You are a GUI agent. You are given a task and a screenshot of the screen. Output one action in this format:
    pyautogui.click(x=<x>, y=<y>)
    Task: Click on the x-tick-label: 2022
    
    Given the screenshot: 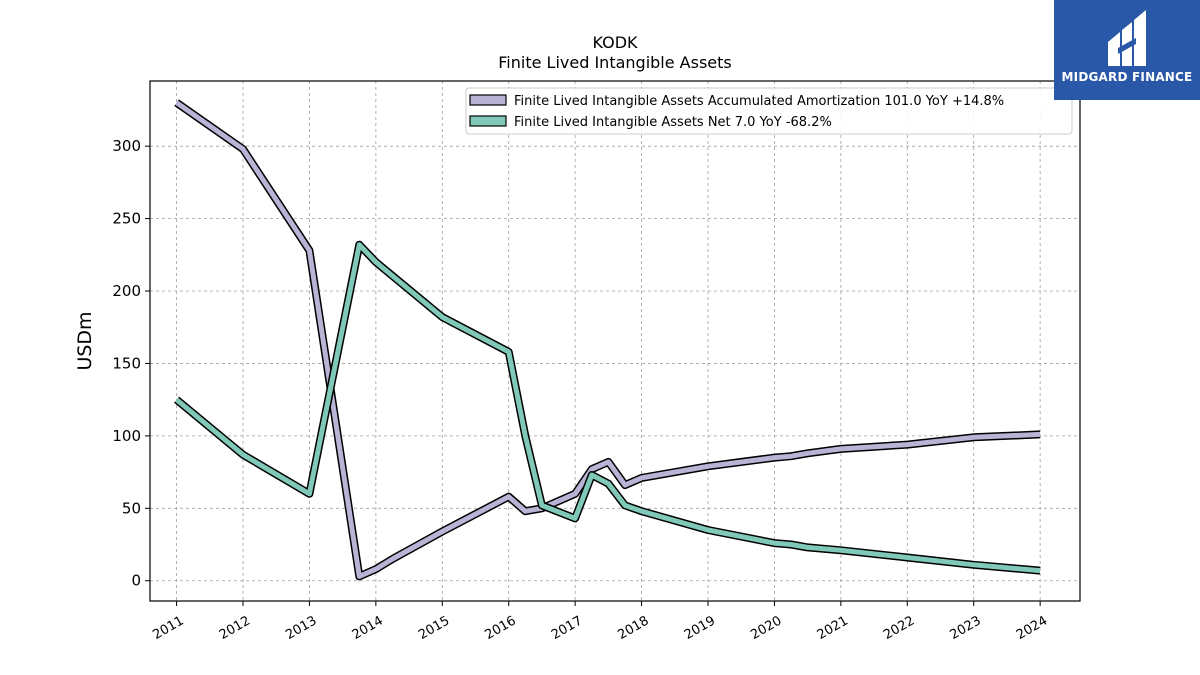 What is the action you would take?
    pyautogui.click(x=899, y=628)
    